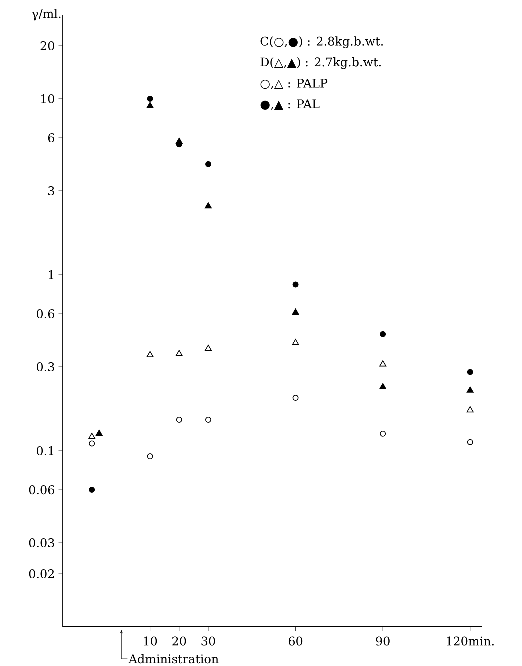 This screenshot has height=666, width=522. I want to click on annotation: D(△,▲) : 2.7kg.b.wt., so click(320, 63).